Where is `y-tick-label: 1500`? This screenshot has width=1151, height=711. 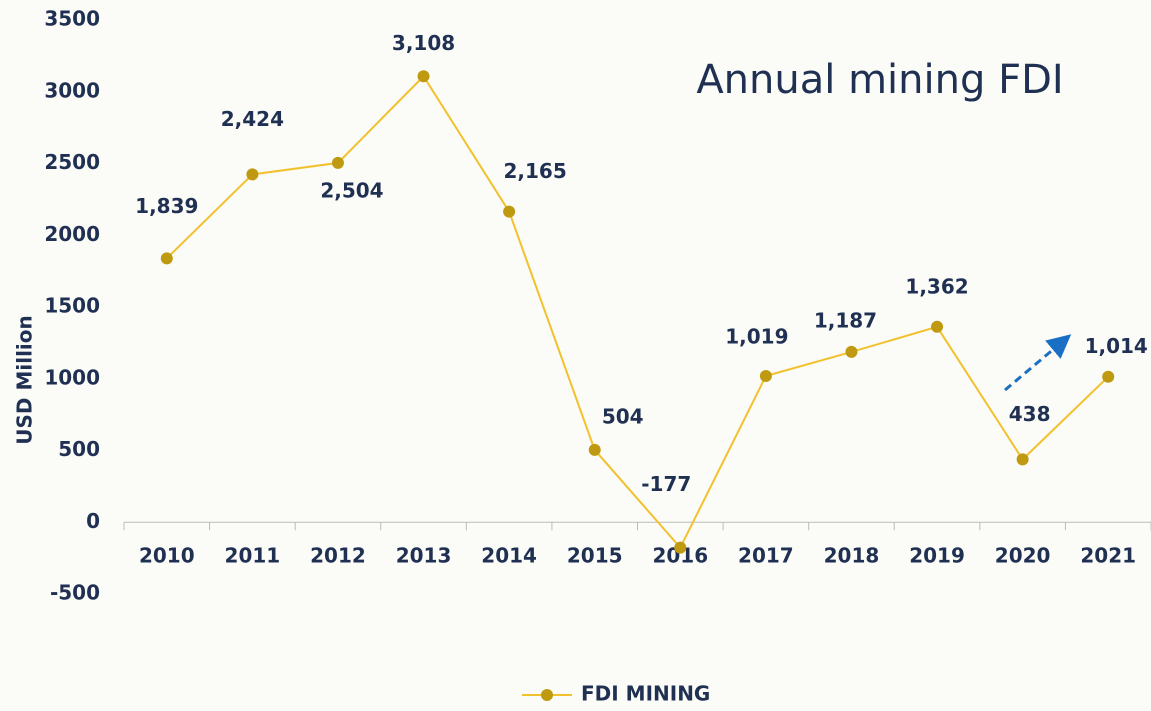 y-tick-label: 1500 is located at coordinates (72, 306).